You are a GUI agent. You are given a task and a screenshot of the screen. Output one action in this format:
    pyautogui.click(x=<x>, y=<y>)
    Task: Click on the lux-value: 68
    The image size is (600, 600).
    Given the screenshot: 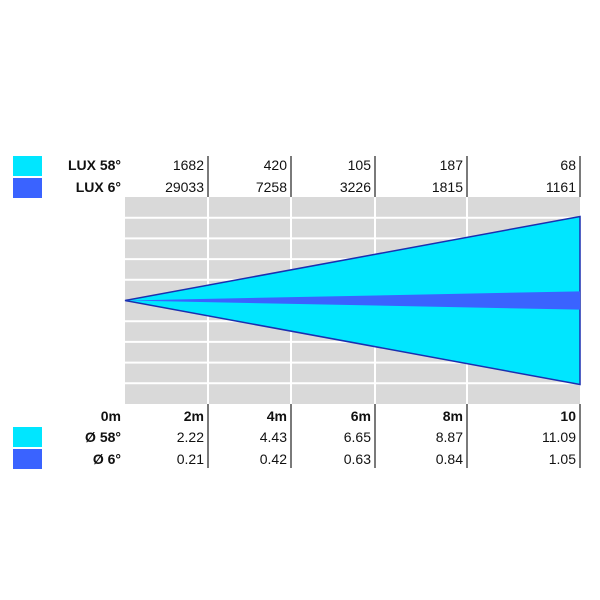 What is the action you would take?
    pyautogui.click(x=568, y=165)
    